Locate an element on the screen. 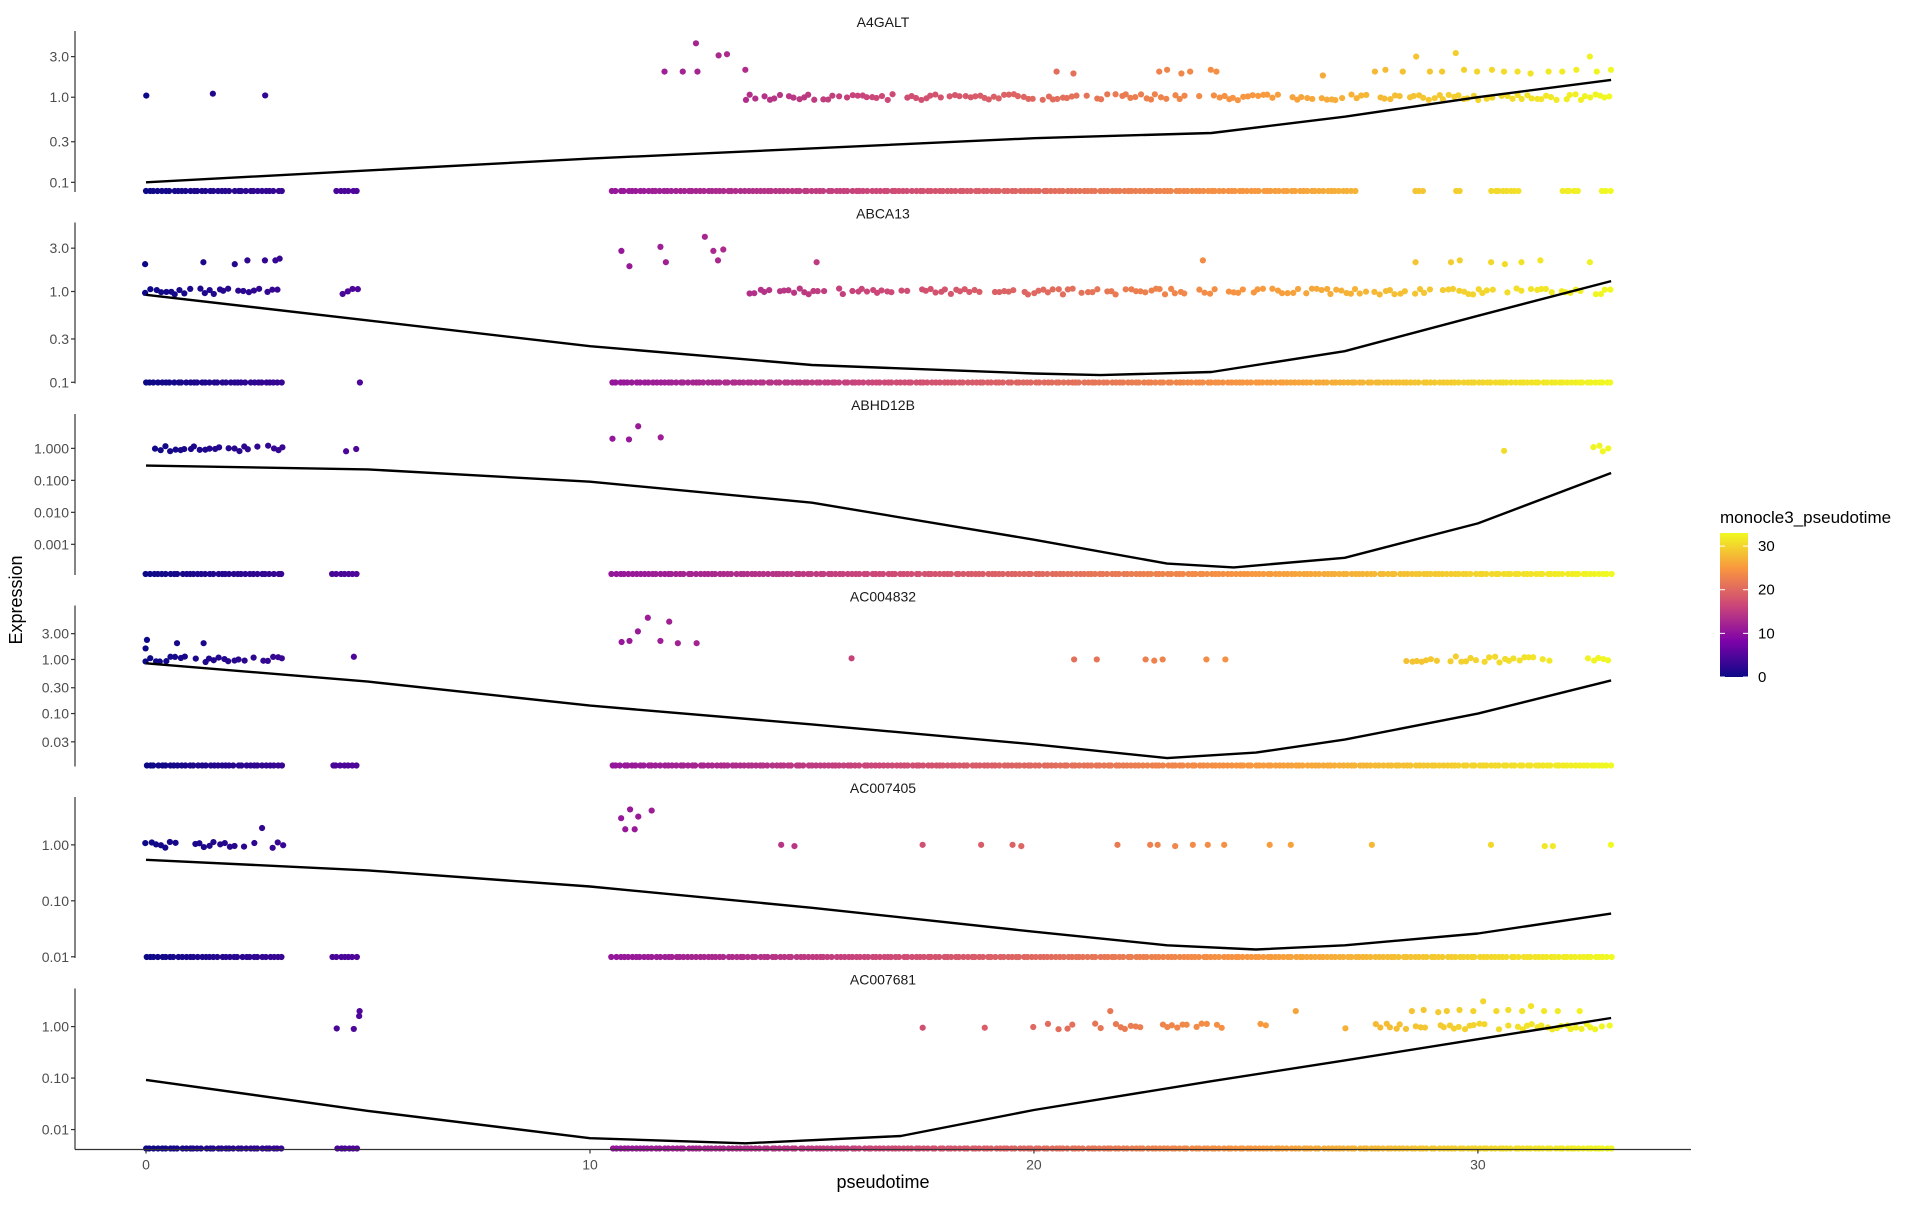 This screenshot has width=1920, height=1205. facet-panel-a4galt: A4GALT 3.0 1.0 0.3 0.1 is located at coordinates (832, 104).